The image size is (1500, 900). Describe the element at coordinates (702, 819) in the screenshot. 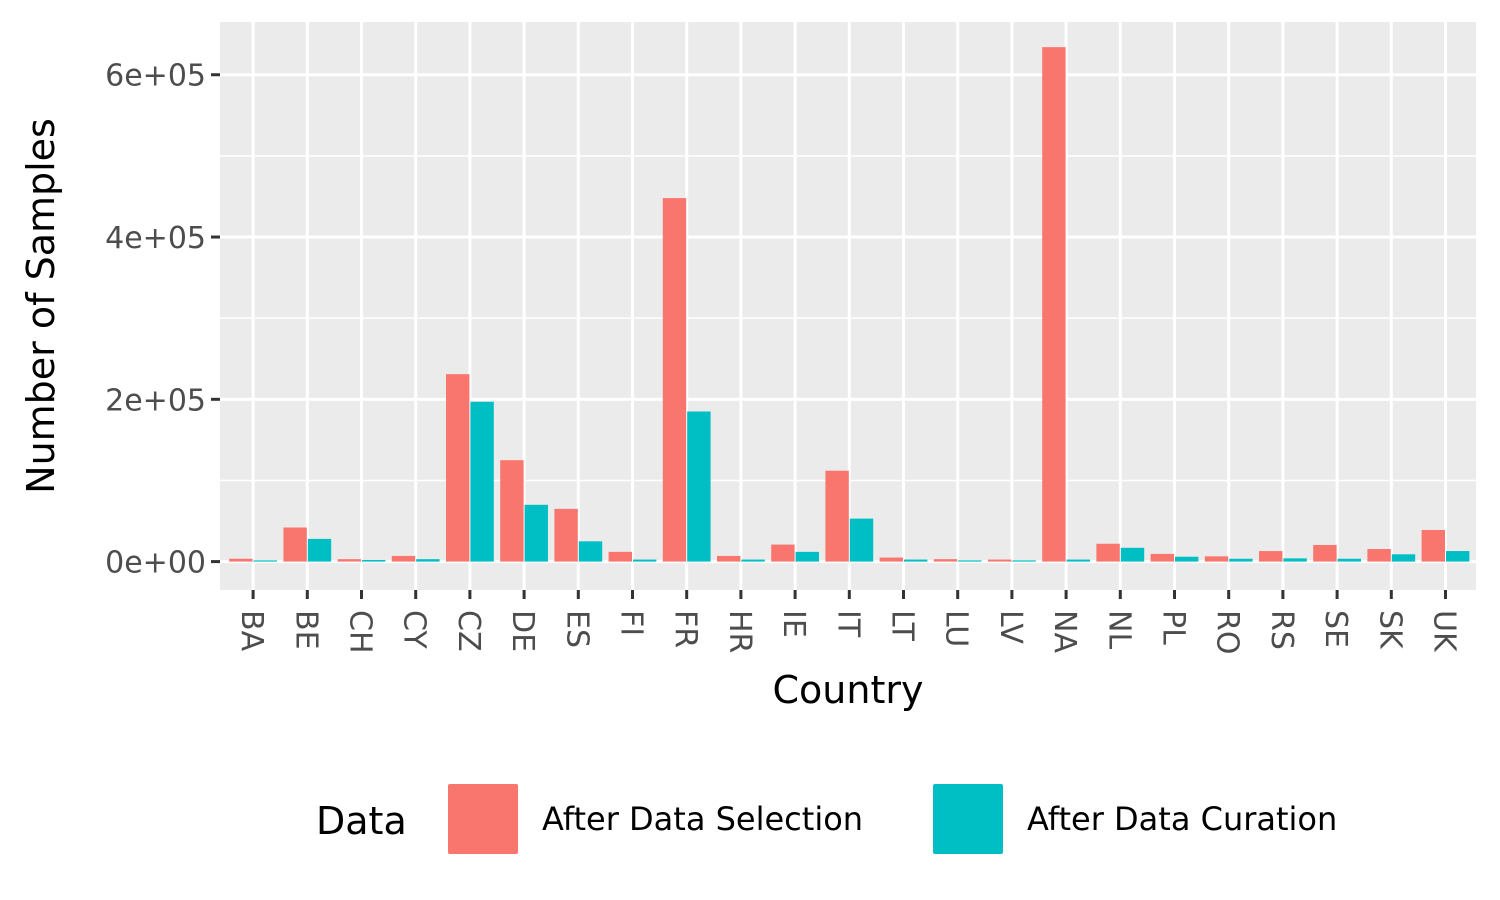

I see `legend-label-after-data-selection: After Data Selection` at that location.